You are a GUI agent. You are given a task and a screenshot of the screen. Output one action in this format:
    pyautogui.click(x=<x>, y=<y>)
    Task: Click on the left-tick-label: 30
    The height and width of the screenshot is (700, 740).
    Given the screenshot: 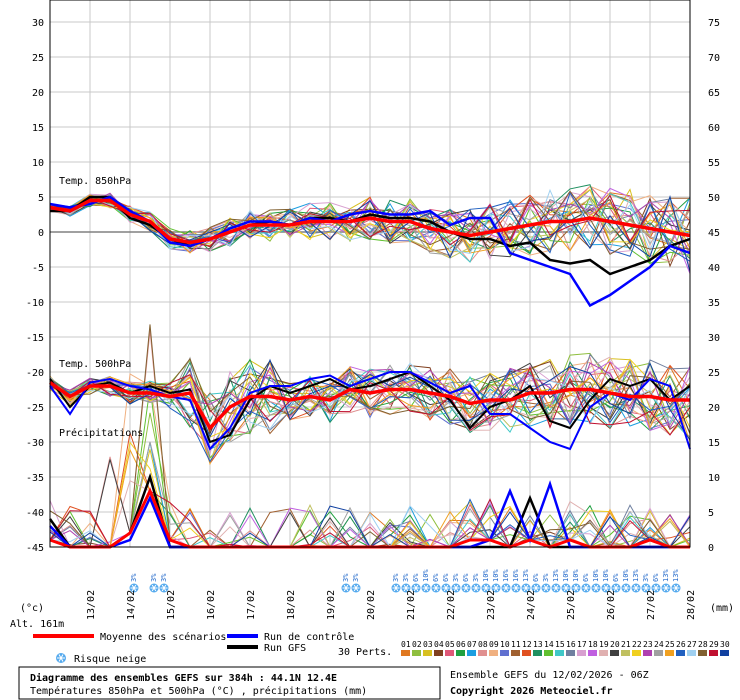 What is the action you would take?
    pyautogui.click(x=38, y=23)
    